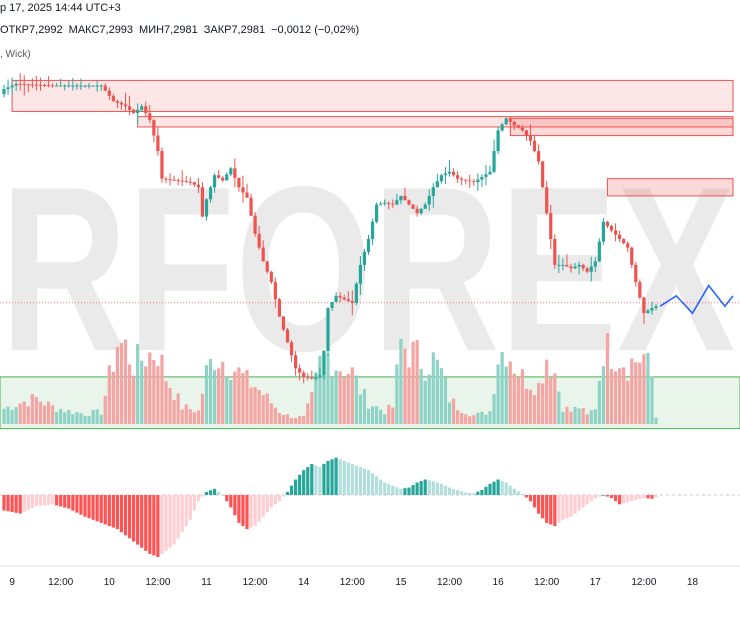  Describe the element at coordinates (206, 582) in the screenshot. I see `x-axis-label: 11` at that location.